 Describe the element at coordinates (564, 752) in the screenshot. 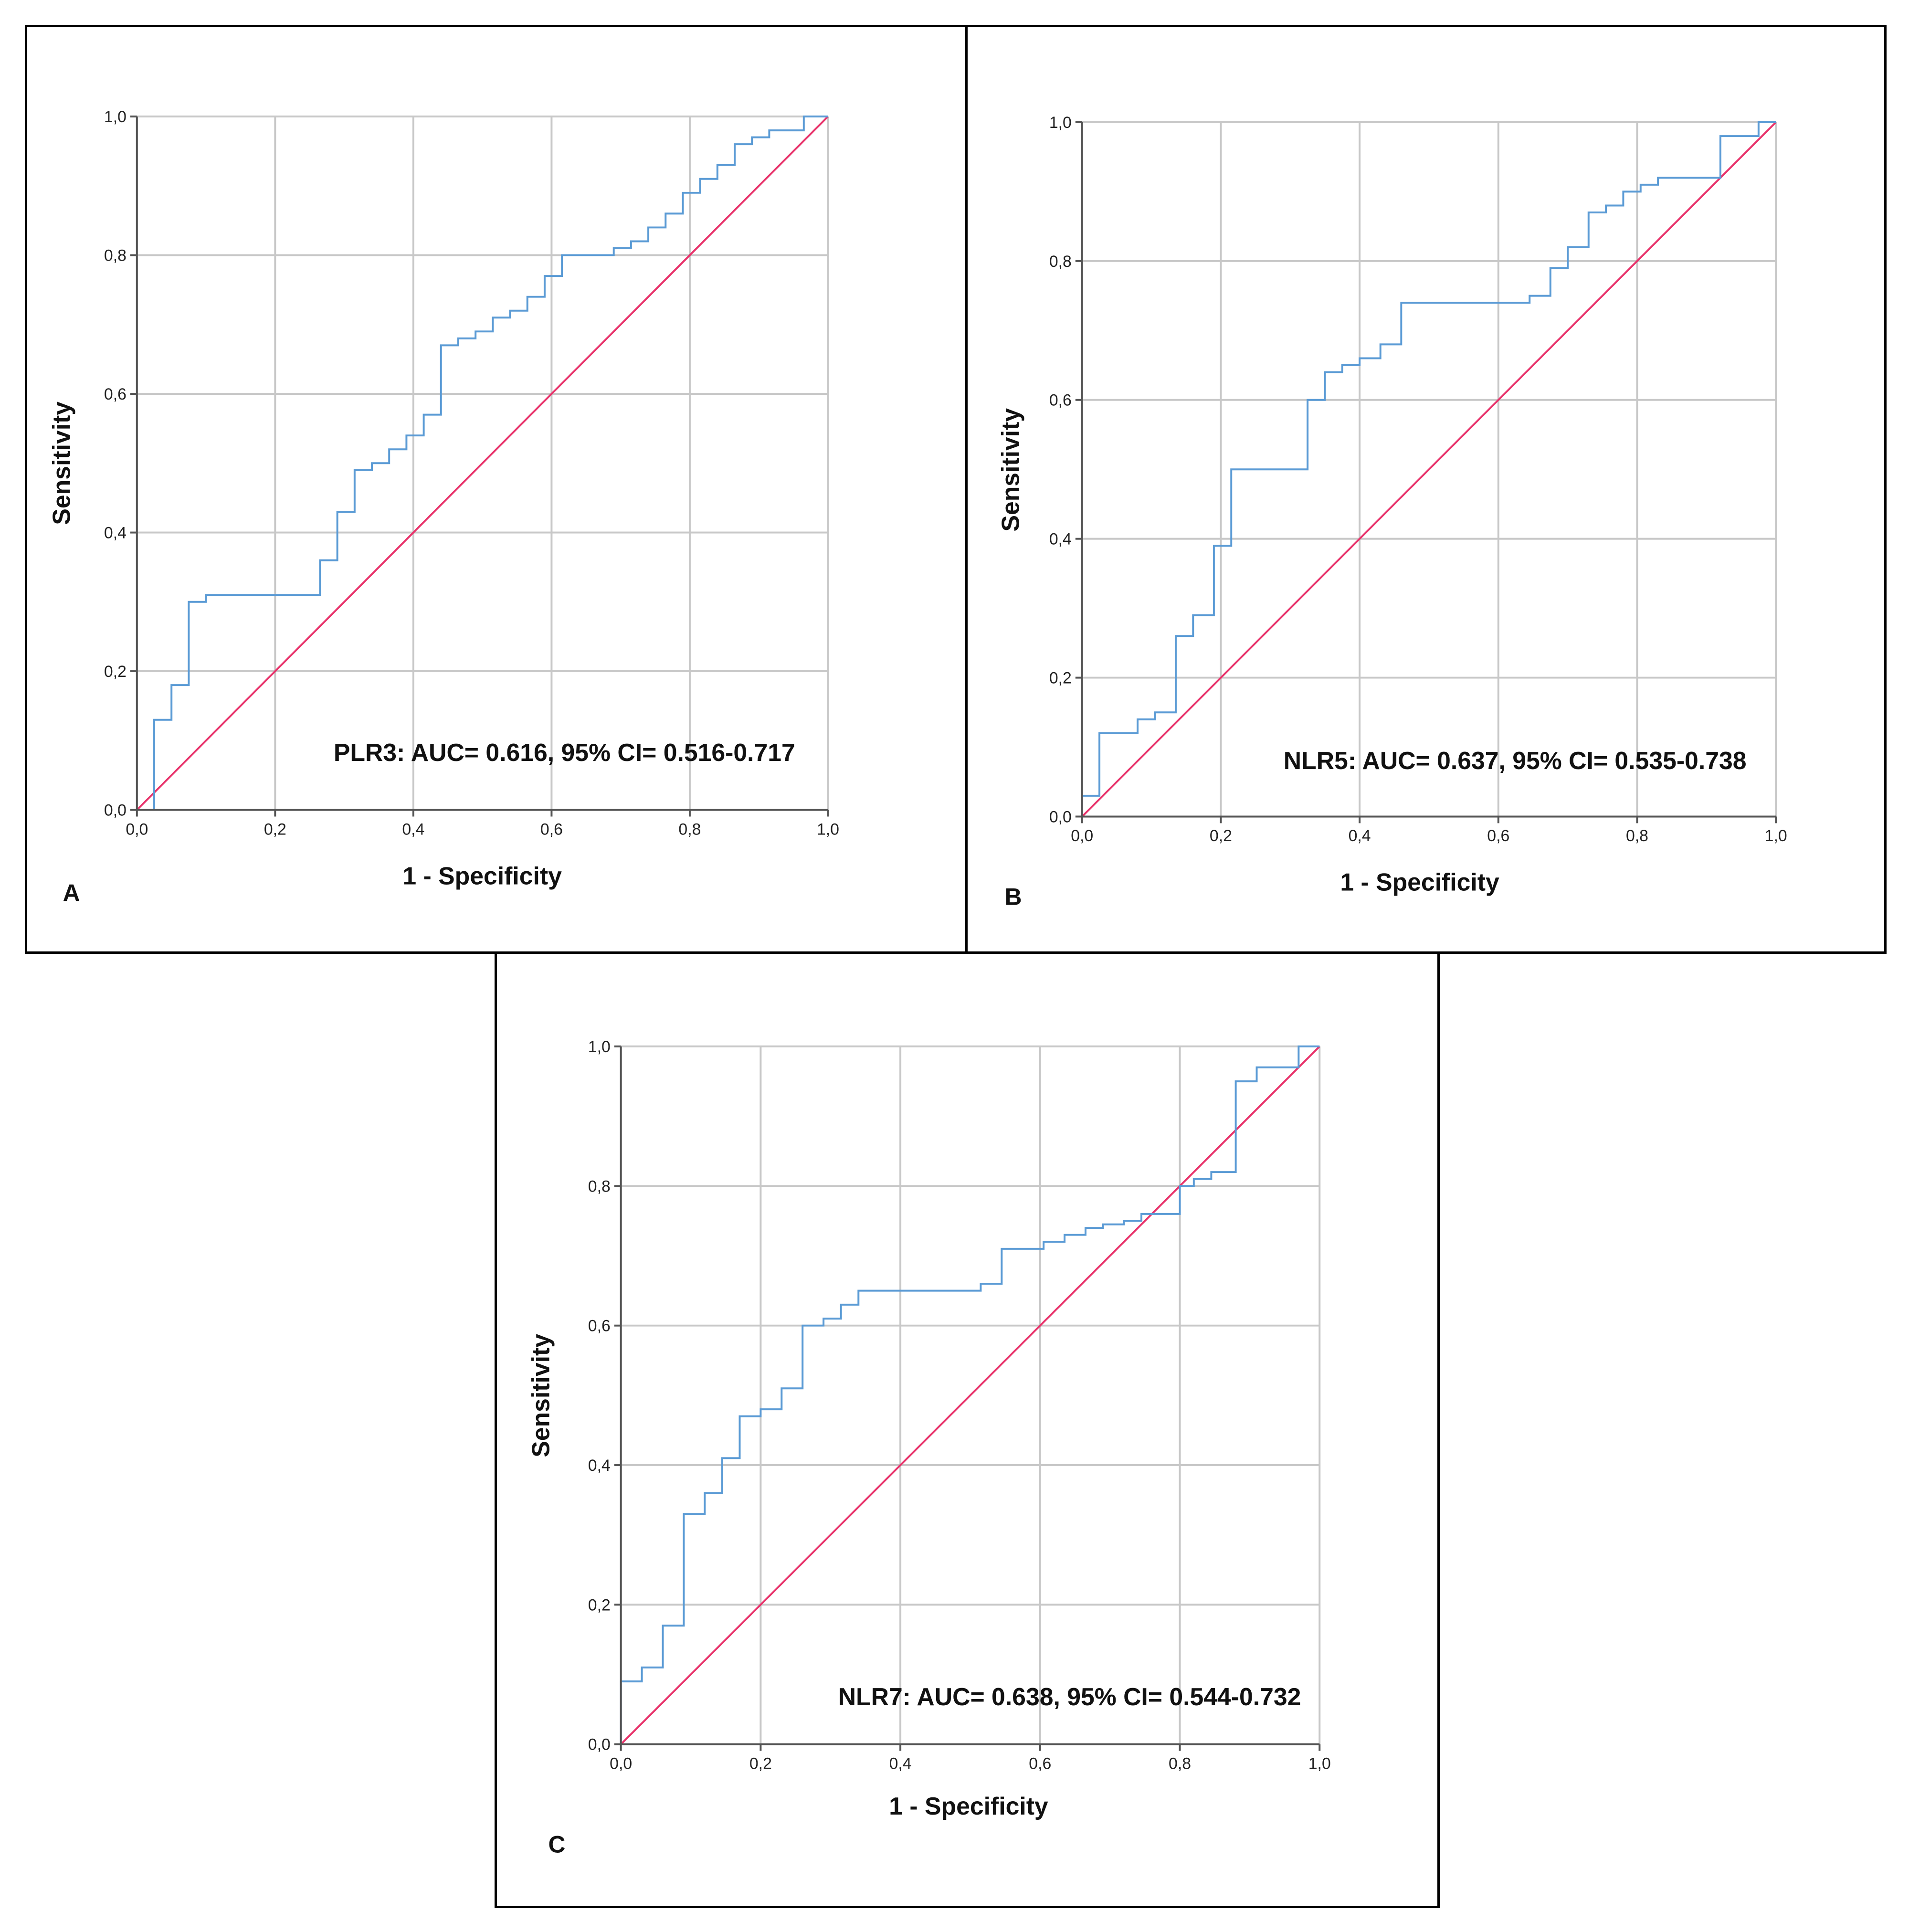

I see `auc-annotation: PLR3: AUC= 0.616, 95% CI= 0.516-0.717` at that location.